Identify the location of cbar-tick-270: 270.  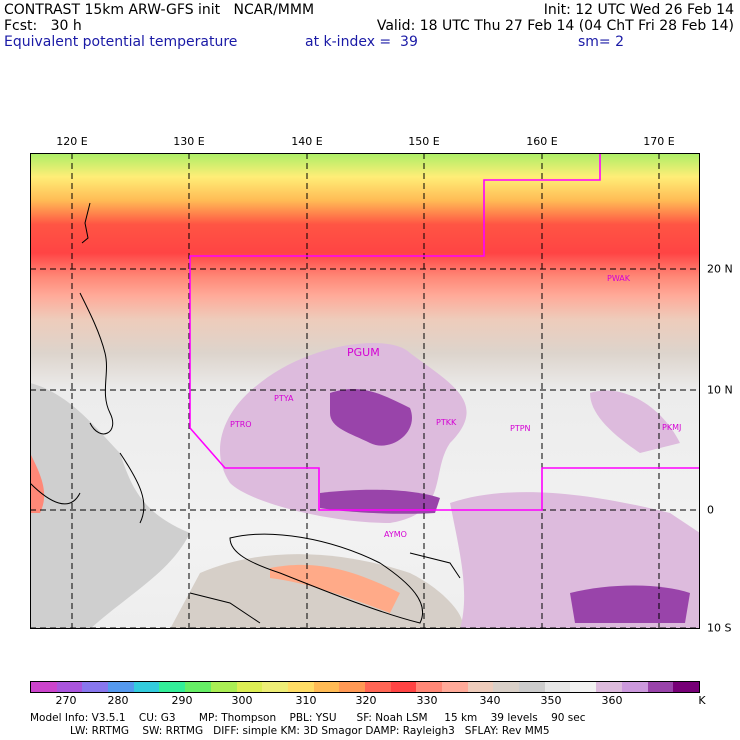
(66, 700).